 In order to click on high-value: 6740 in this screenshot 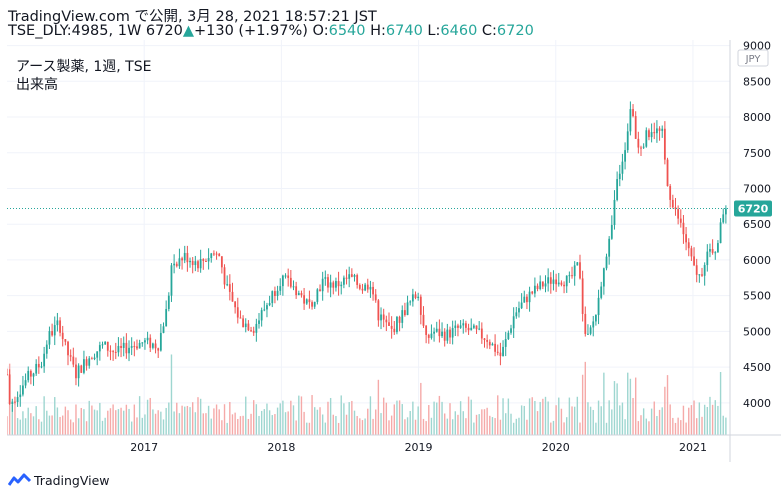, I will do `click(404, 31)`.